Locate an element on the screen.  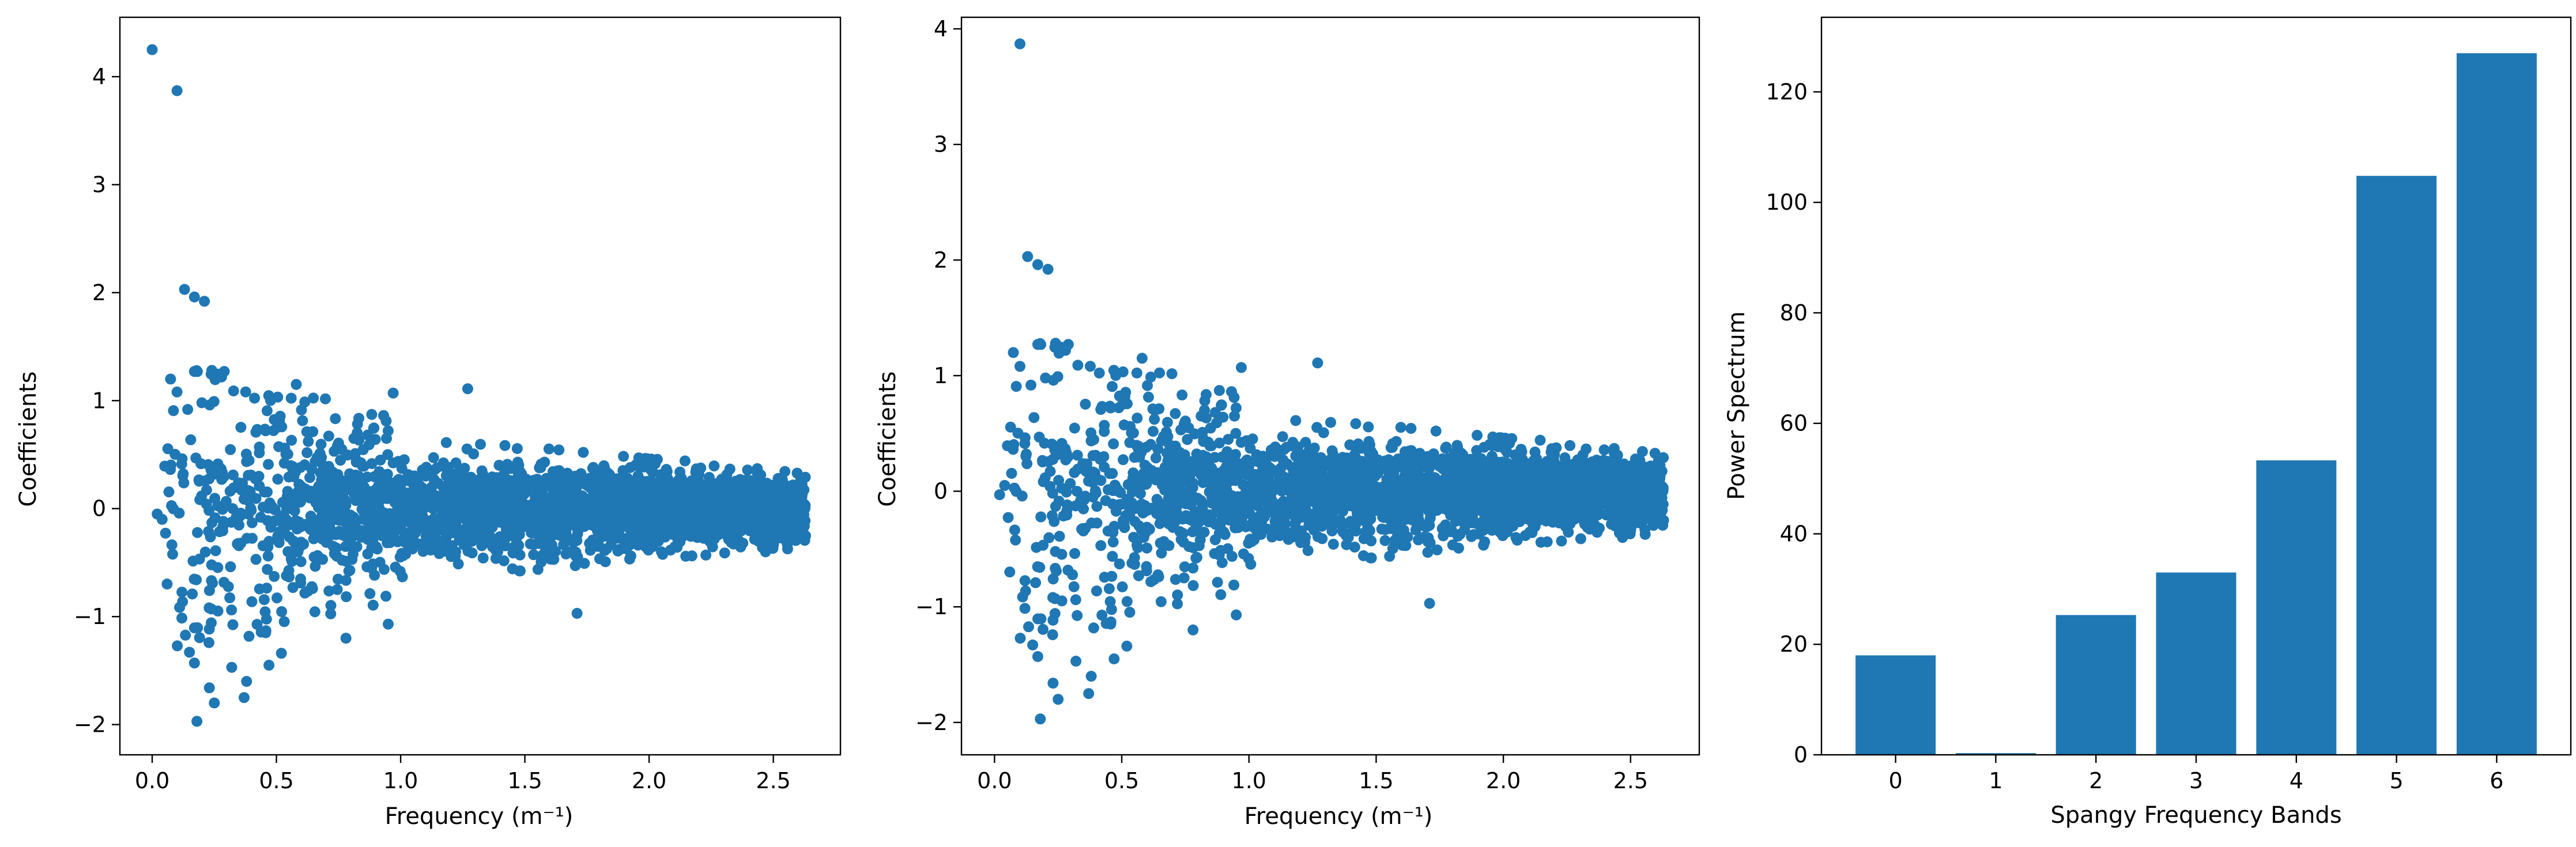
y-tick-label: −2 is located at coordinates (90, 725).